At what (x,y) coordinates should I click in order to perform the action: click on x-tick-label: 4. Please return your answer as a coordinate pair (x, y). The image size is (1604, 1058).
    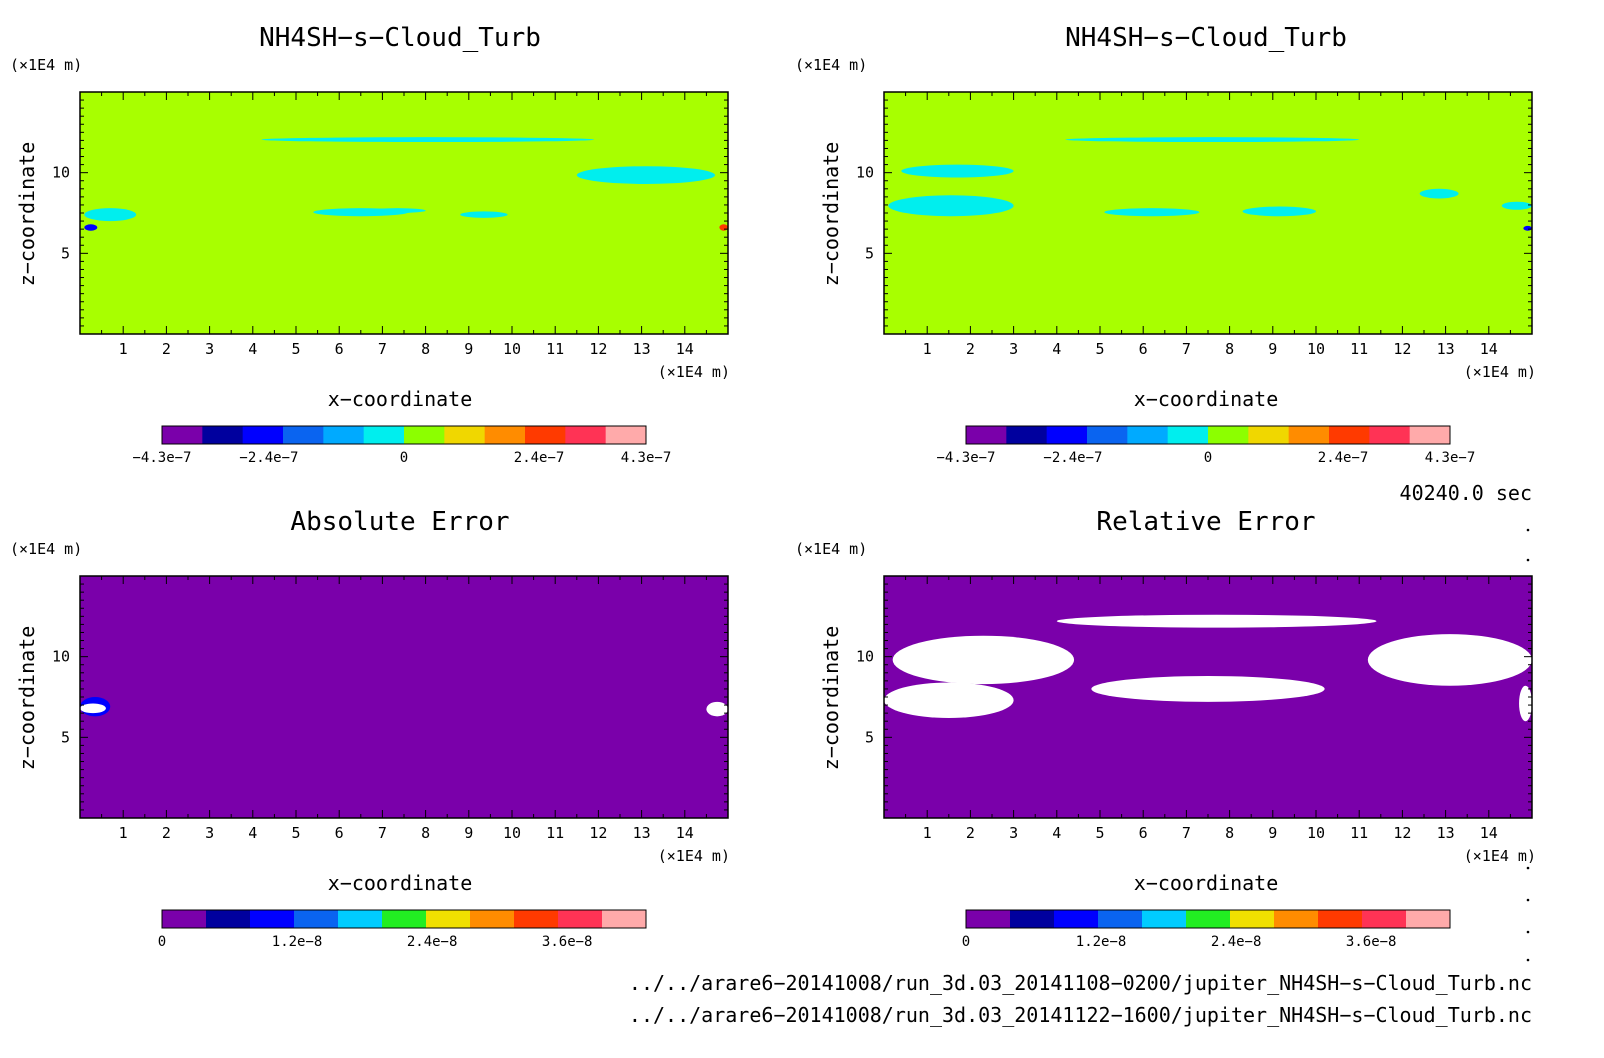
    Looking at the image, I should click on (252, 833).